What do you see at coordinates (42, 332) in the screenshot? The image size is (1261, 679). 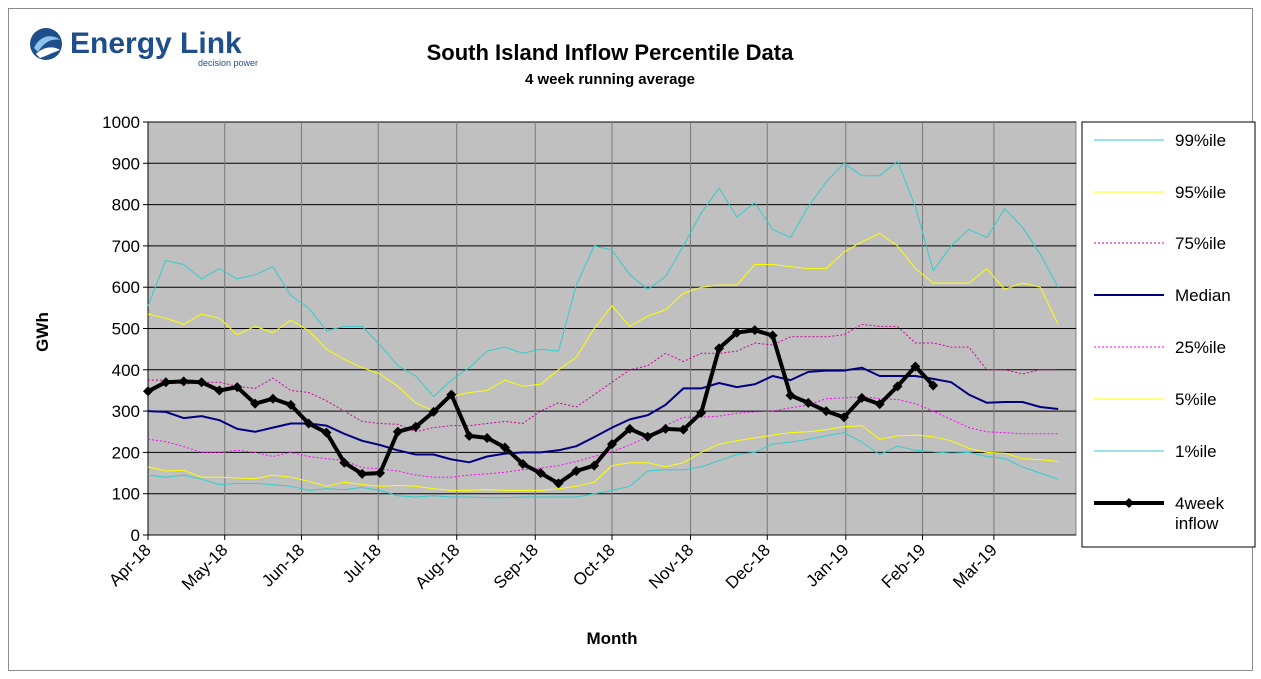 I see `y-axis-title: GWh` at bounding box center [42, 332].